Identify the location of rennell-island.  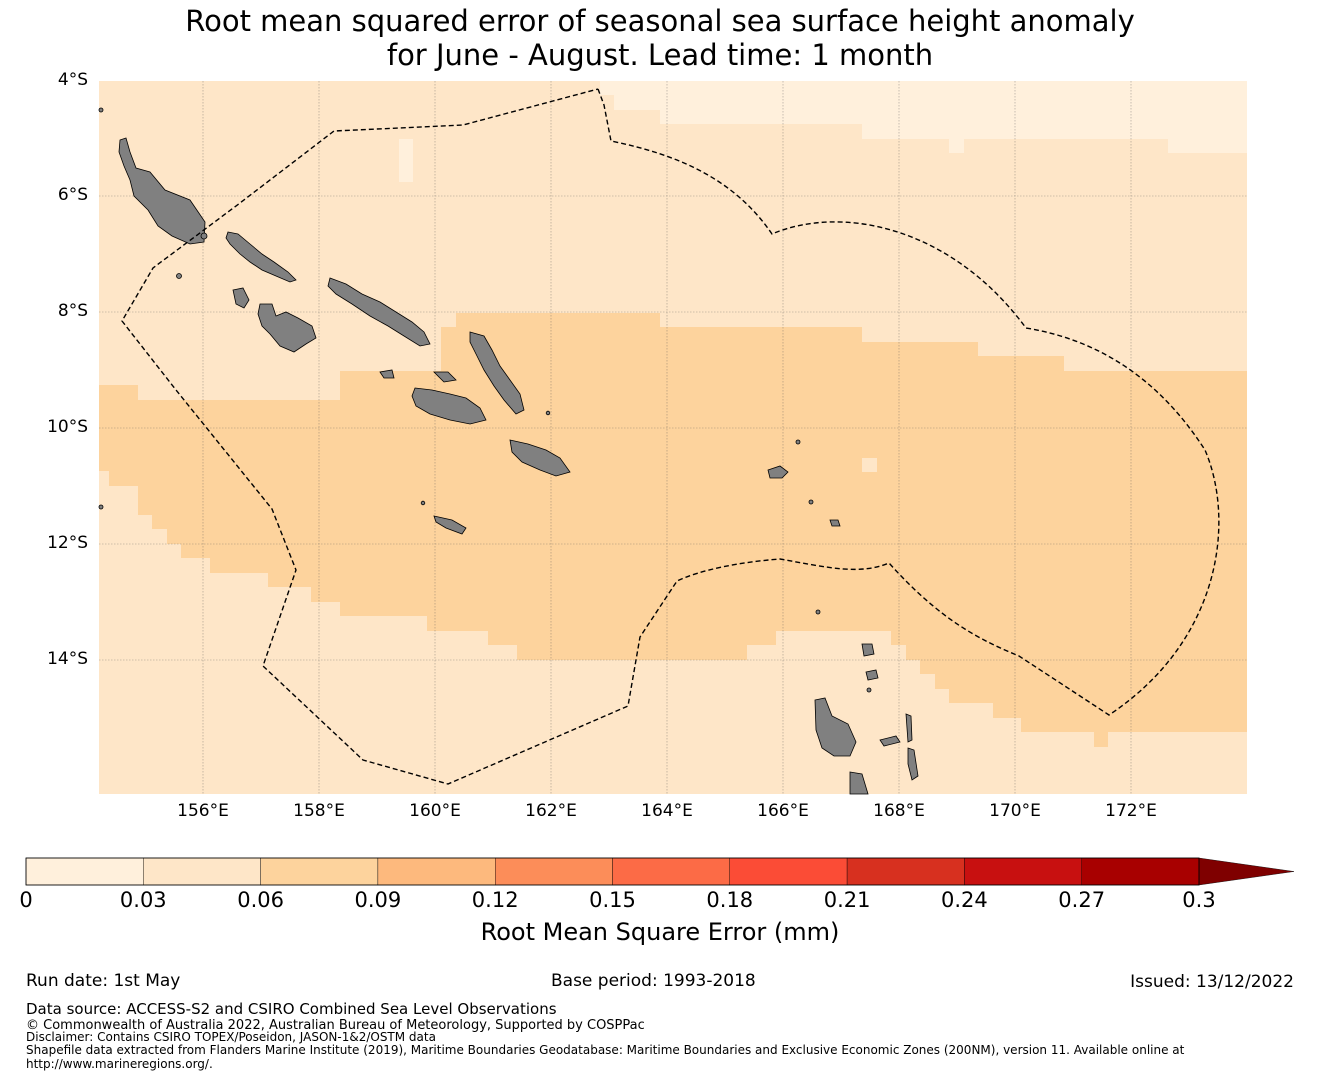
(450, 525).